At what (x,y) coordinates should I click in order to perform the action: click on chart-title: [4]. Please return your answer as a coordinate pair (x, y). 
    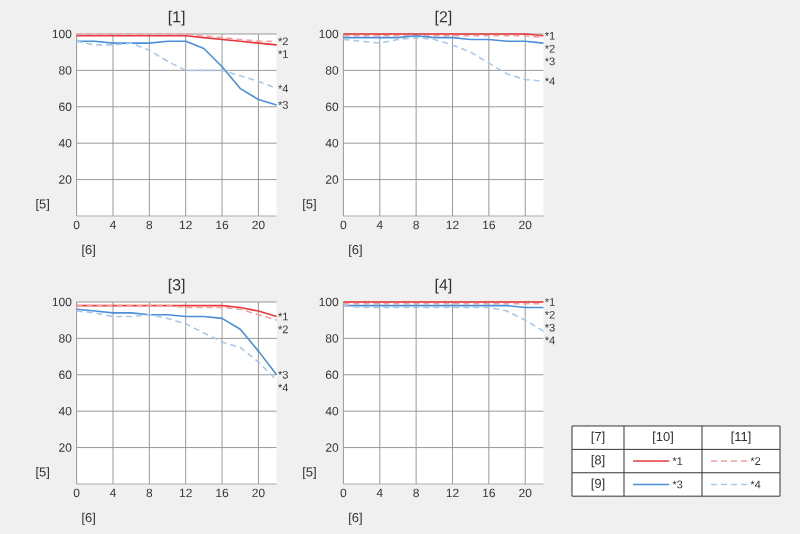
    Looking at the image, I should click on (443, 286).